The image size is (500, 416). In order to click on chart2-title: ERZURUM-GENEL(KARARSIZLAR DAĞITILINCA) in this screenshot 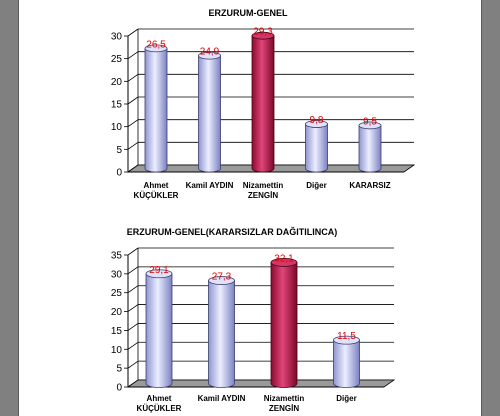, I will do `click(232, 231)`.